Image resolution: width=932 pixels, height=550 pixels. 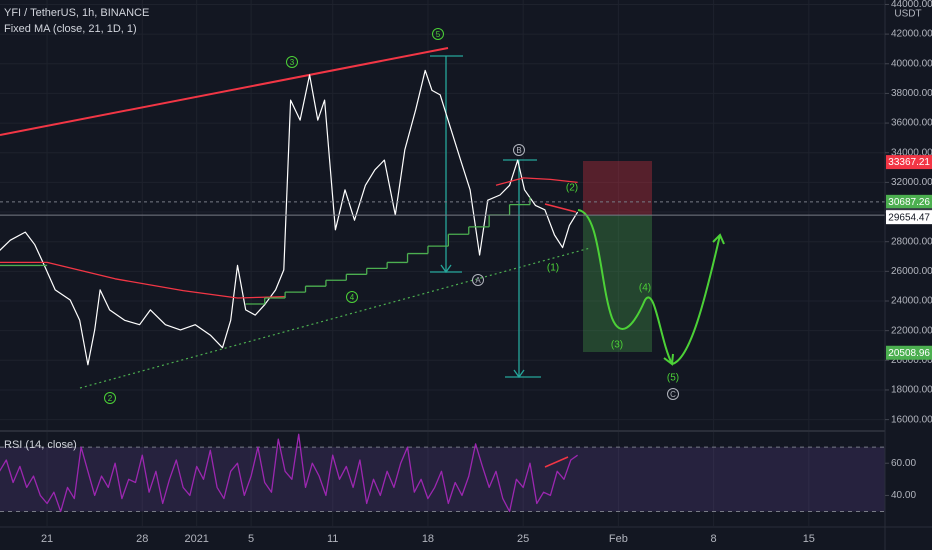 I want to click on wave-label: 2, so click(x=110, y=398).